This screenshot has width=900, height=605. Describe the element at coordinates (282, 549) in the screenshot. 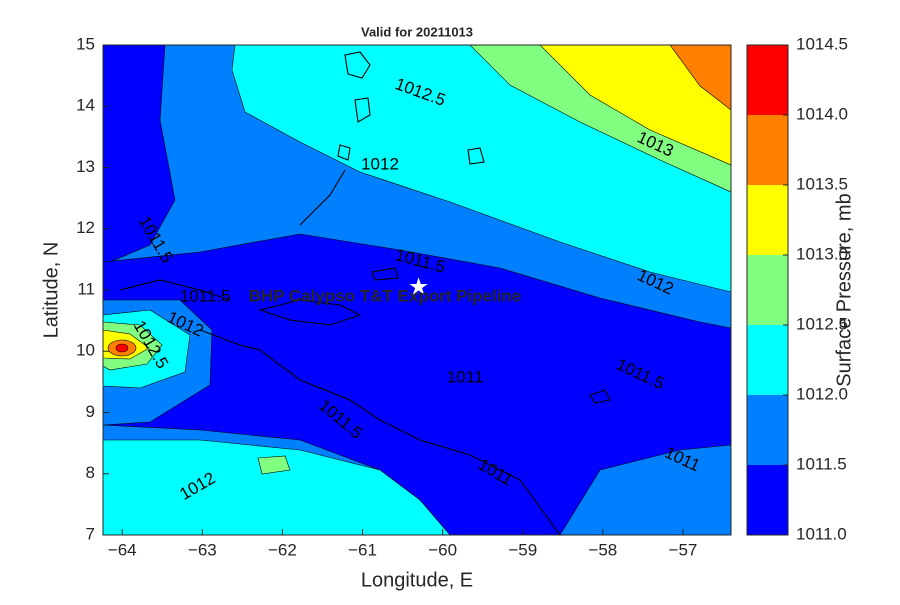

I see `x-tick-label: −62` at that location.